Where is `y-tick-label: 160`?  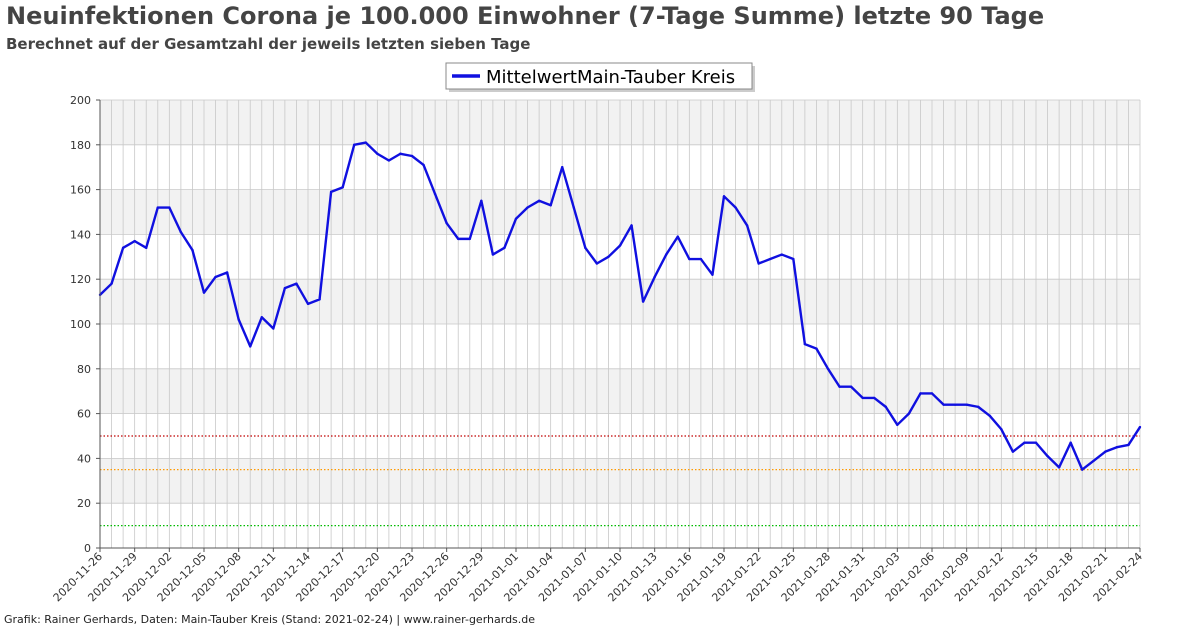
y-tick-label: 160 is located at coordinates (80, 190).